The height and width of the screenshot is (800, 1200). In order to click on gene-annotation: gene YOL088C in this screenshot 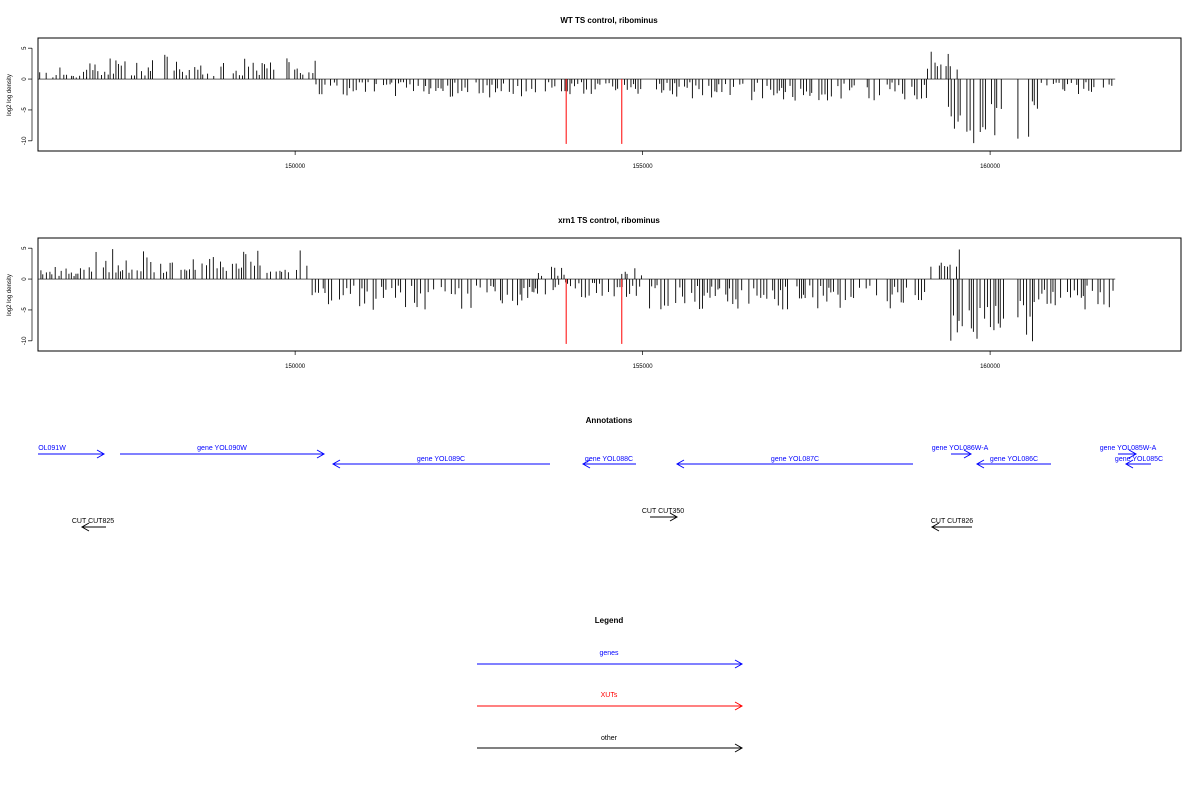, I will do `click(608, 462)`.